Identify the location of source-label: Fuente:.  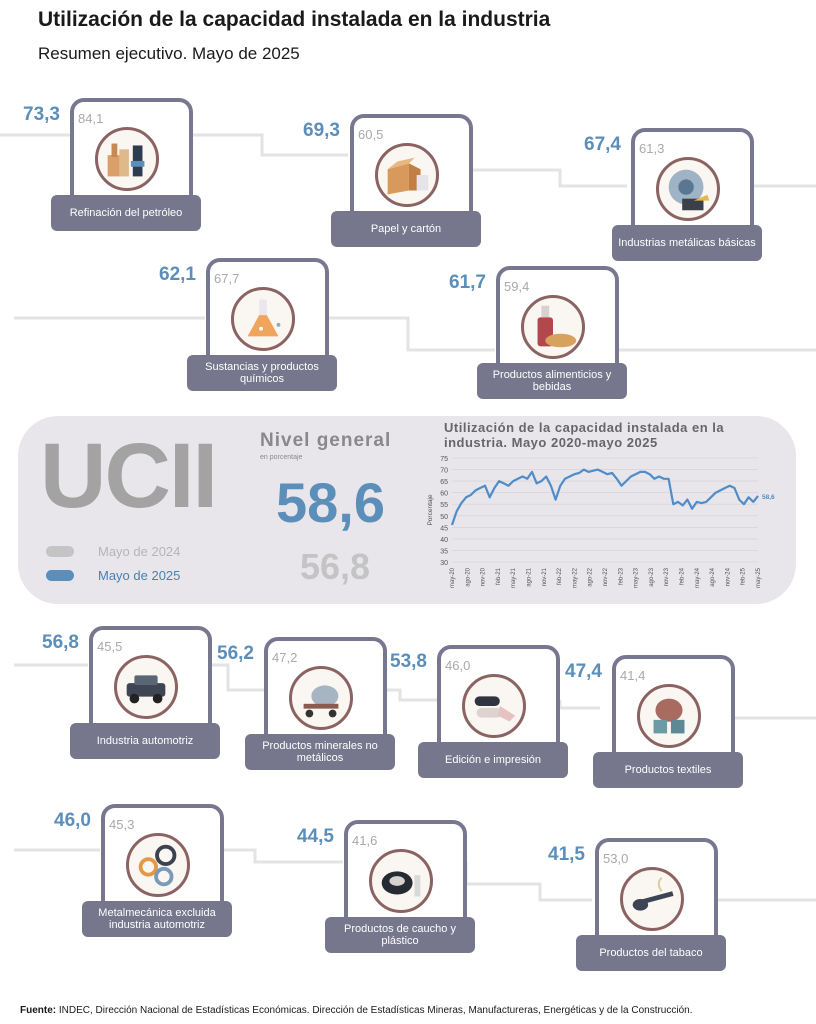
(38, 1010).